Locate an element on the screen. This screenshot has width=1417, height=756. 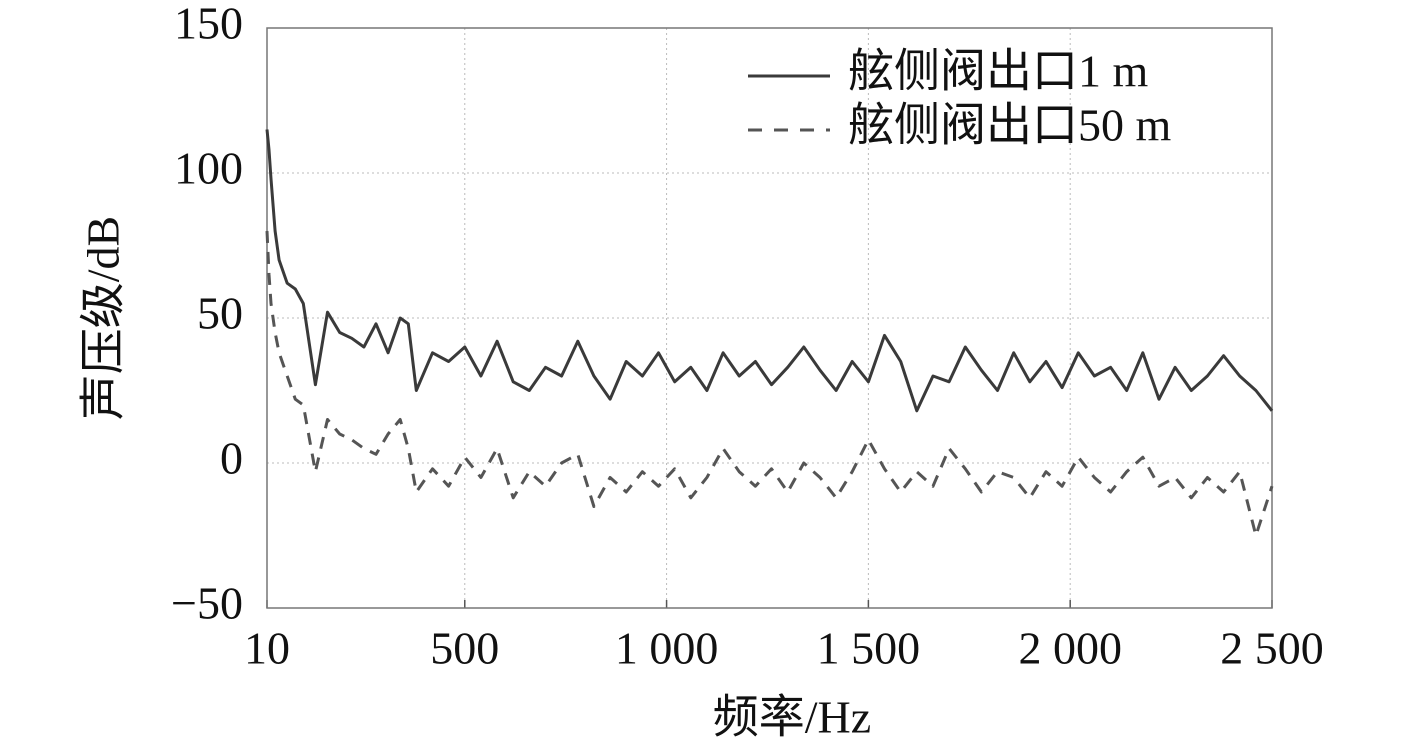
y-tick-label: 100 is located at coordinates (208, 168).